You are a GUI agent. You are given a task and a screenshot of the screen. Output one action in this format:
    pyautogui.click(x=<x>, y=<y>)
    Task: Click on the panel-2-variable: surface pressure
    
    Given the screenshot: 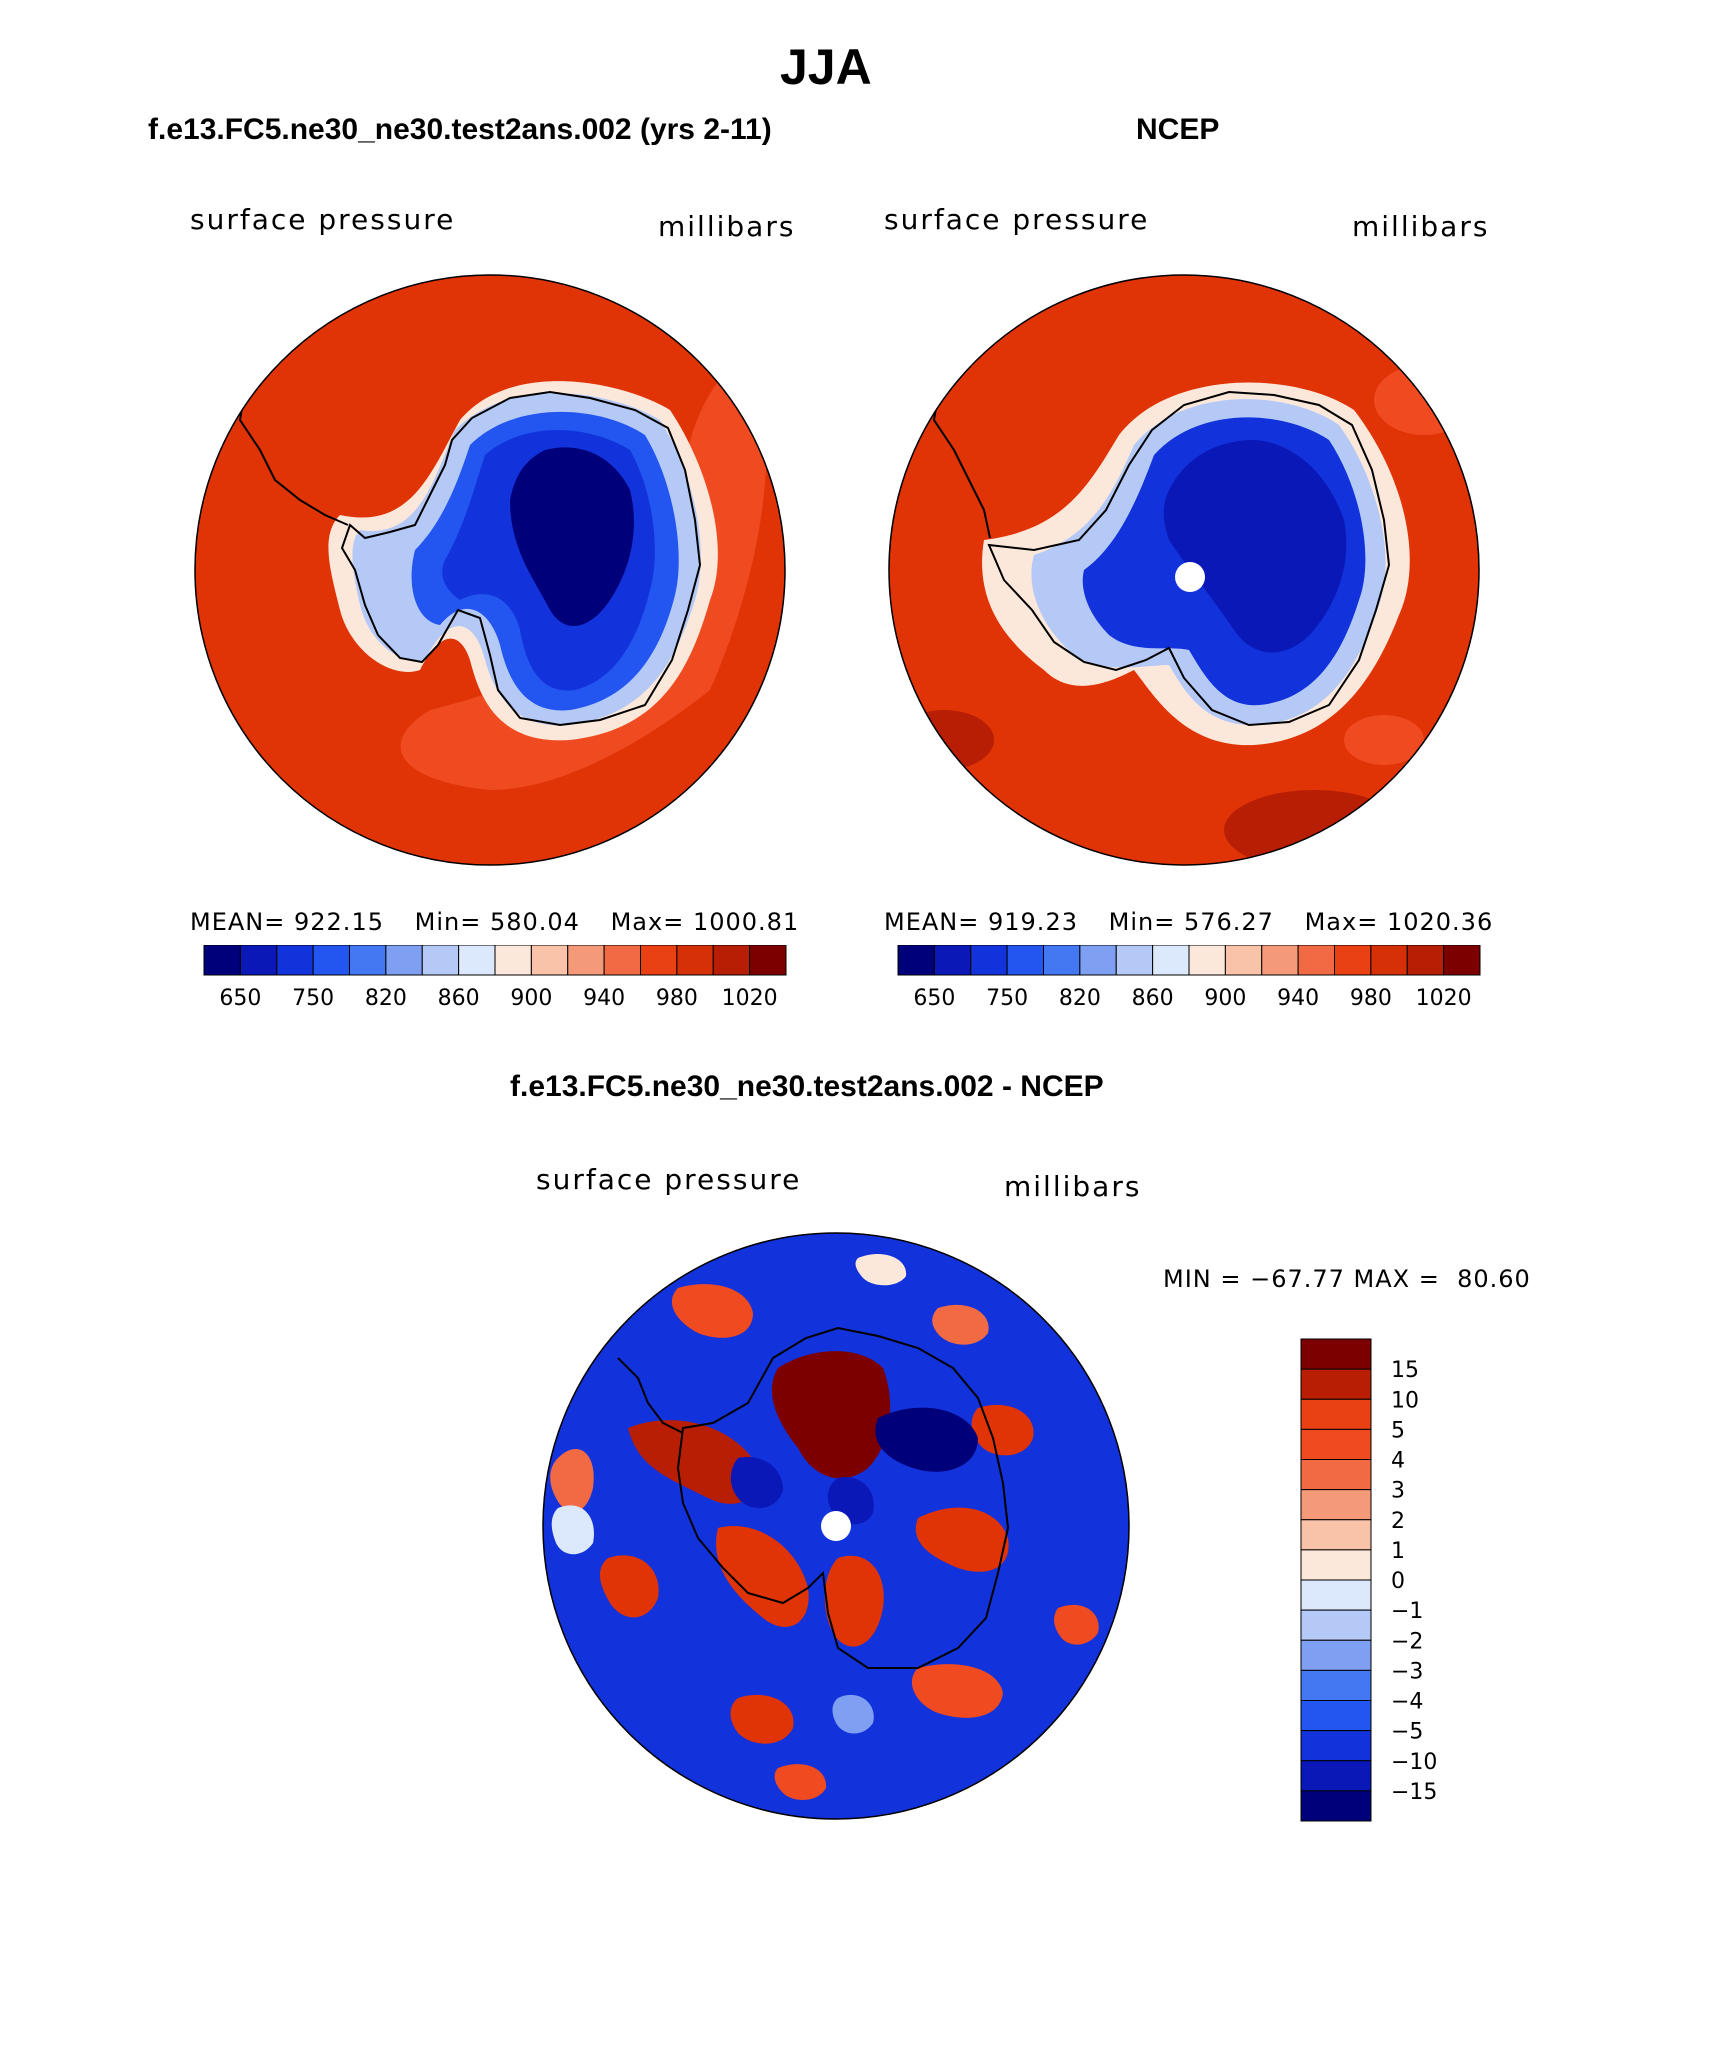 What is the action you would take?
    pyautogui.click(x=1017, y=219)
    